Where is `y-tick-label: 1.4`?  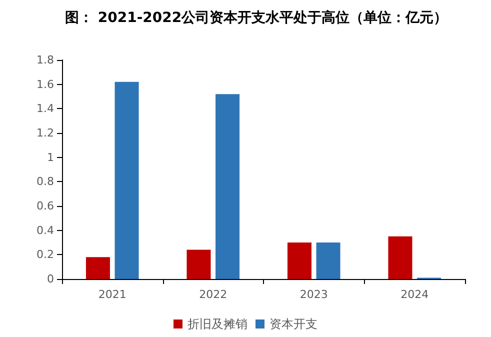
y-tick-label: 1.4 is located at coordinates (45, 109).